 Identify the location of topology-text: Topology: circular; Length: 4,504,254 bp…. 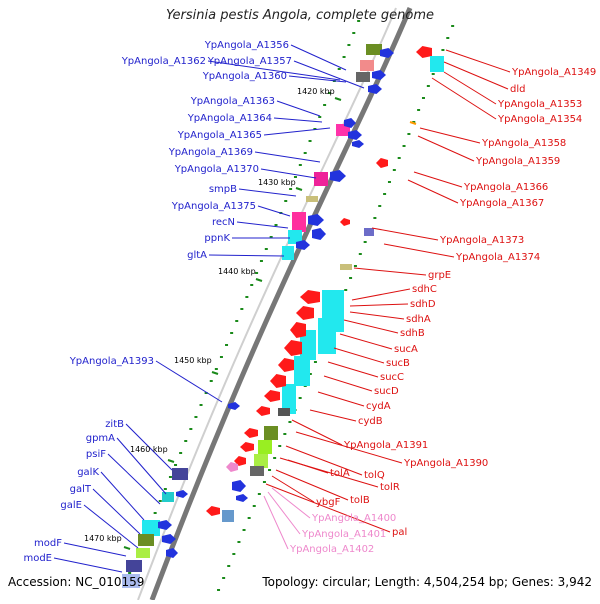
(427, 582).